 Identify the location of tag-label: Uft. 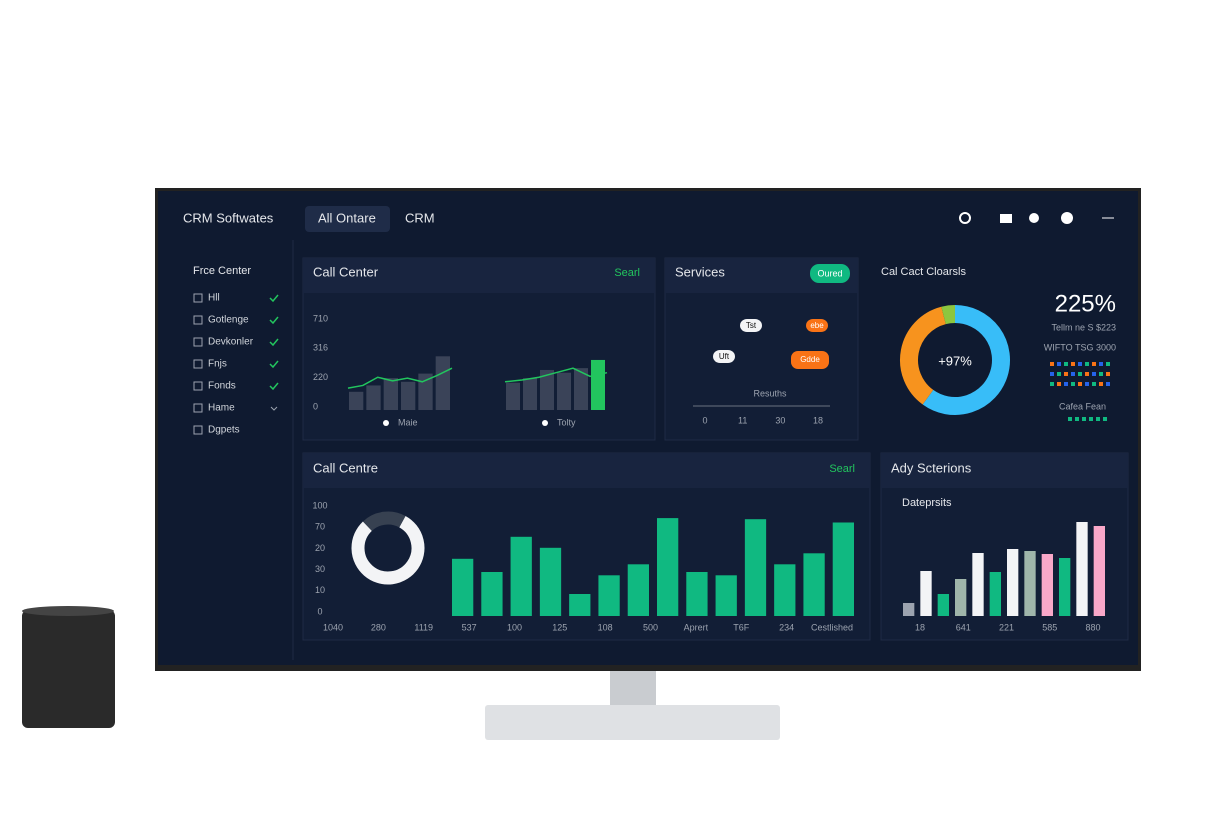
(724, 356).